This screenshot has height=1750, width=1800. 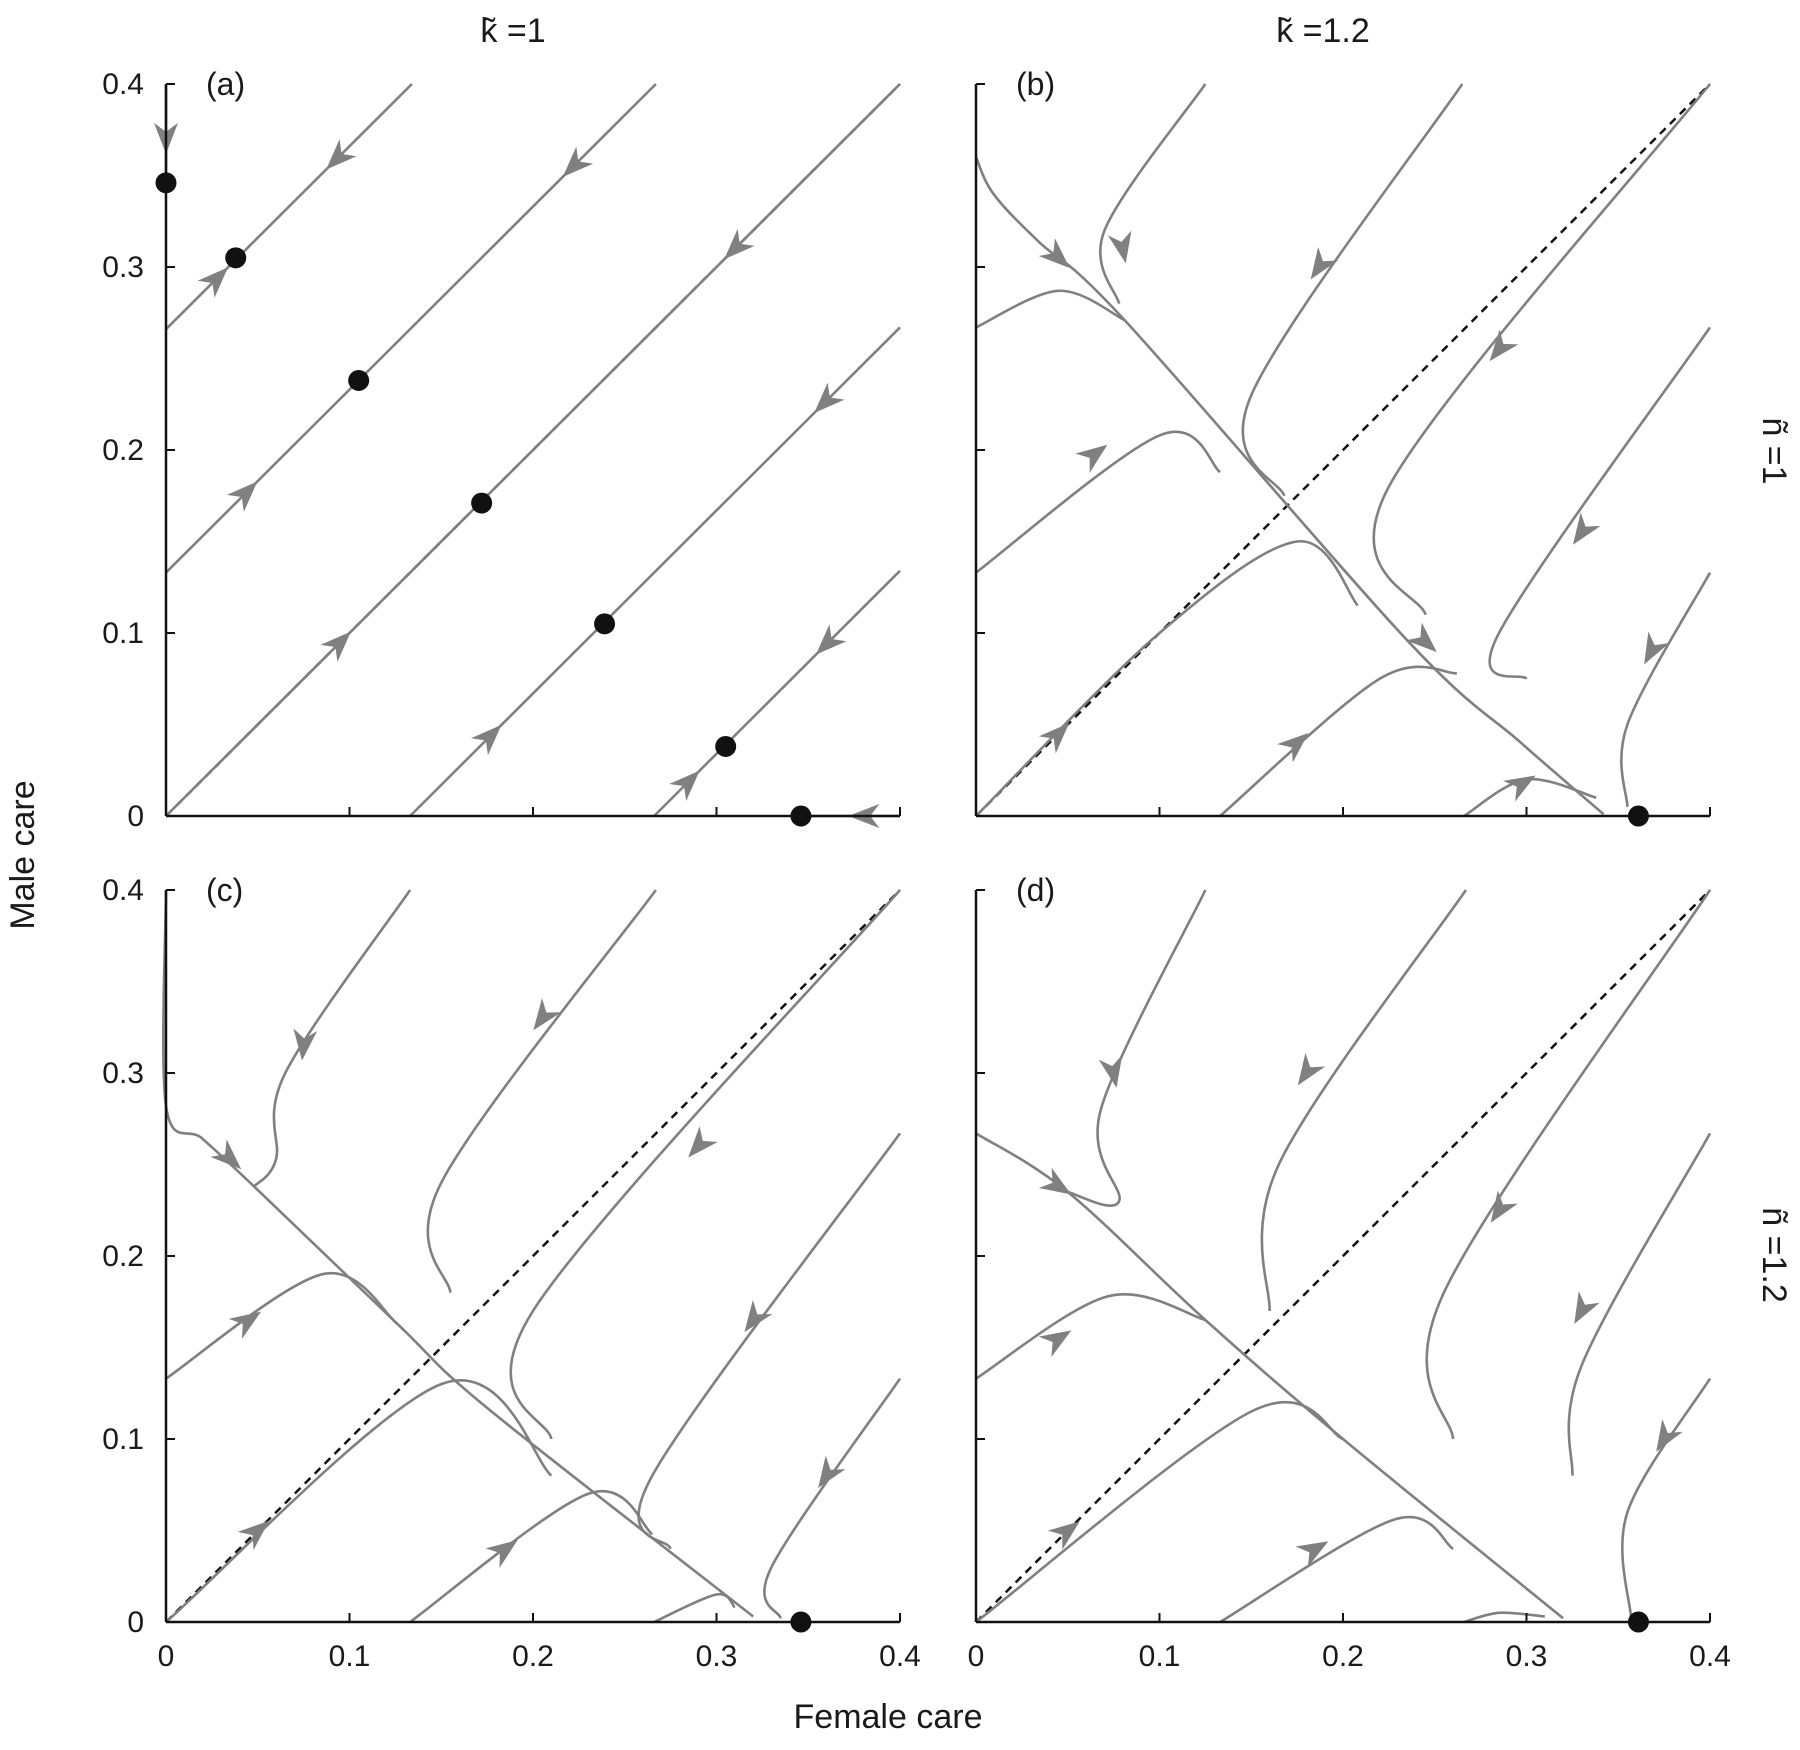 I want to click on panel-label: (d), so click(x=1035, y=890).